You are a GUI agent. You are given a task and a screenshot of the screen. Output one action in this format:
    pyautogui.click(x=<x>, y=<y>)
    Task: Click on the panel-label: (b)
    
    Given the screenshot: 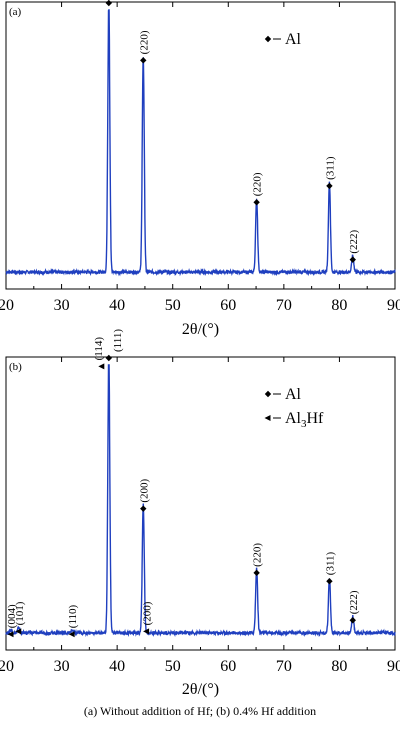 What is the action you would take?
    pyautogui.click(x=15, y=367)
    